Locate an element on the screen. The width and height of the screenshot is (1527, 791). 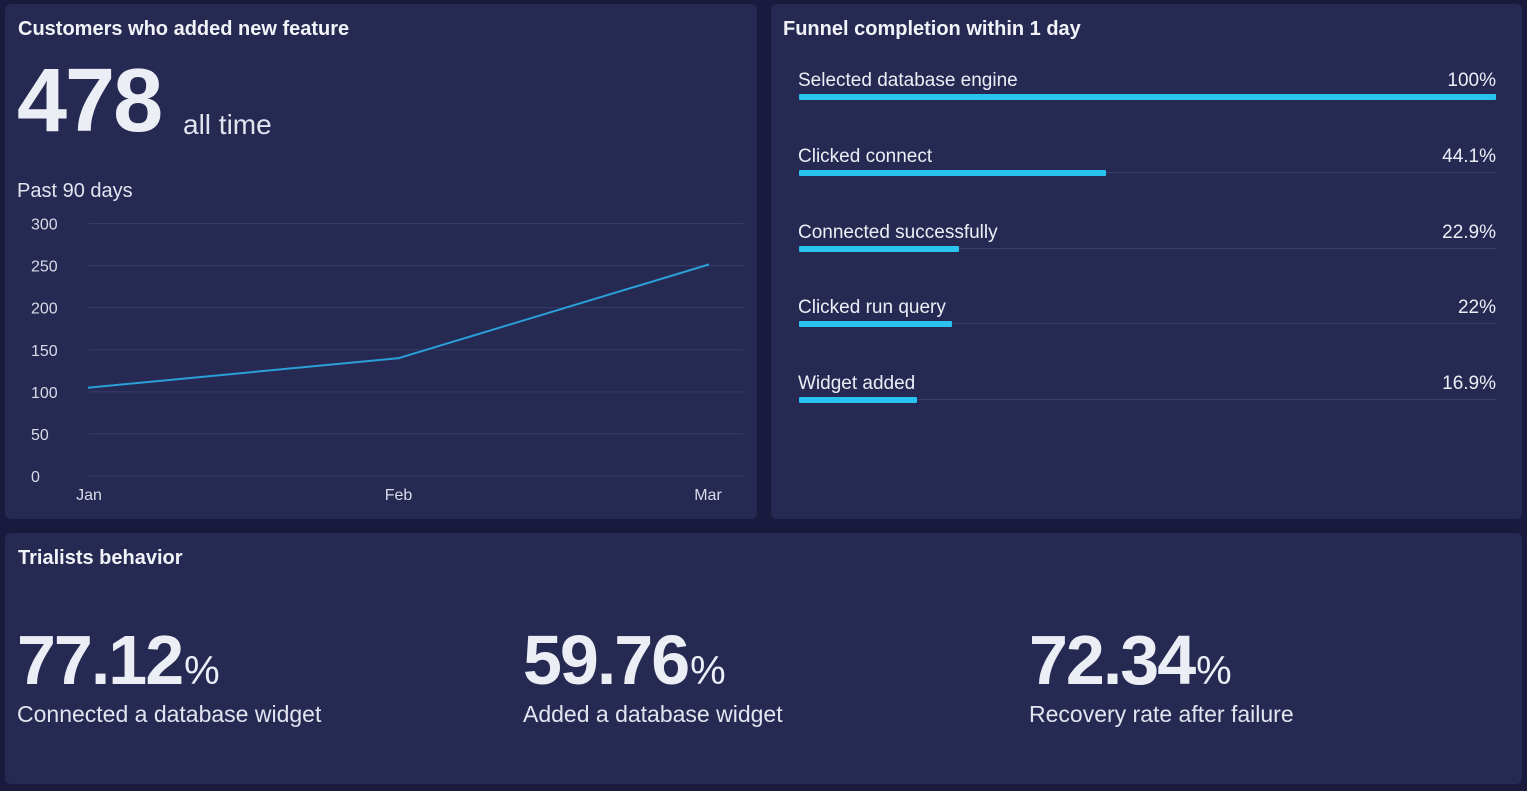
funnel-step: Selected database engine 100% is located at coordinates (1147, 100).